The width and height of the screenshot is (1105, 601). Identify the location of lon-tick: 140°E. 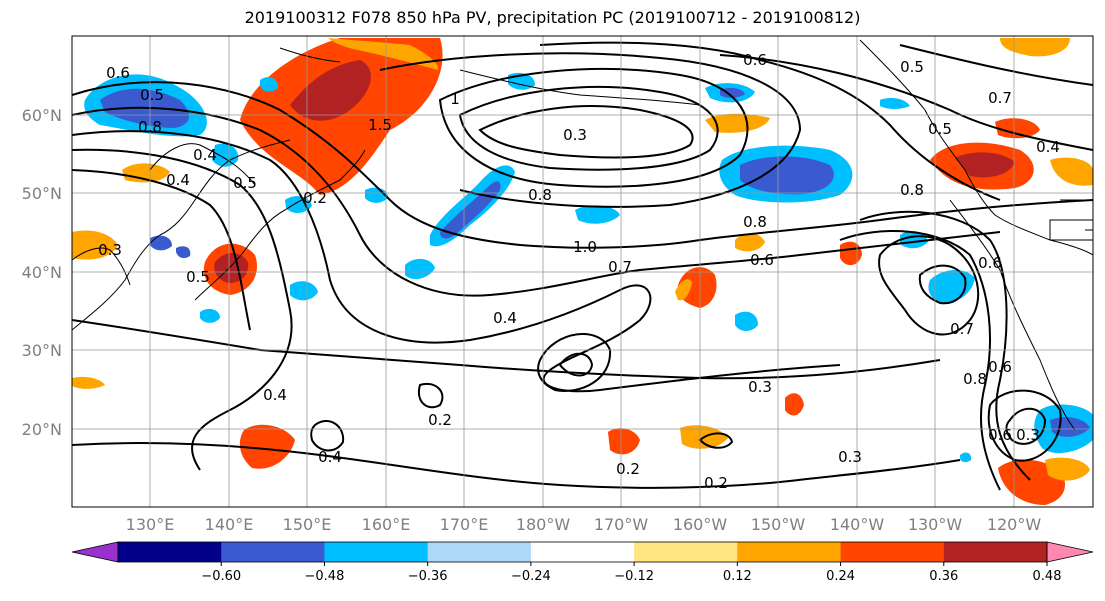
(229, 524).